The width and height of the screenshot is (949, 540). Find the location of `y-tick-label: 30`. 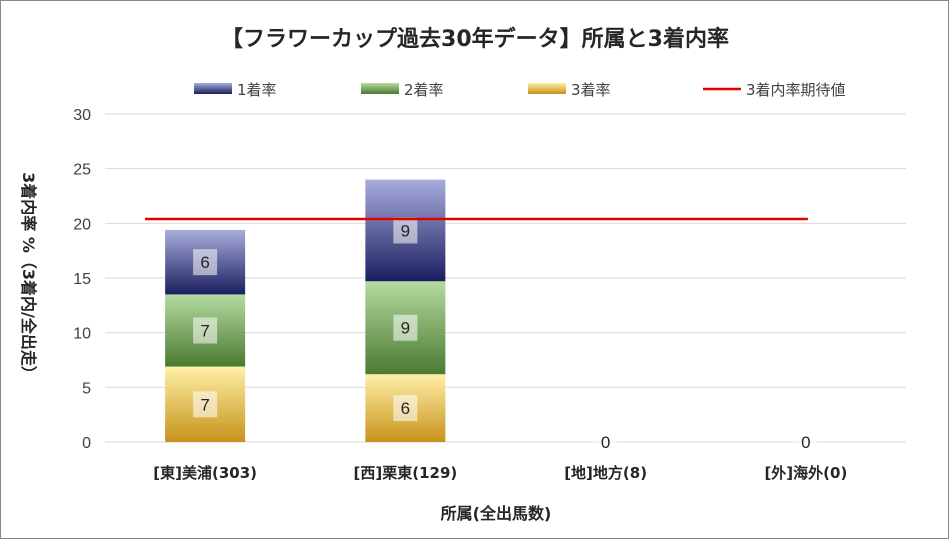

y-tick-label: 30 is located at coordinates (82, 115).